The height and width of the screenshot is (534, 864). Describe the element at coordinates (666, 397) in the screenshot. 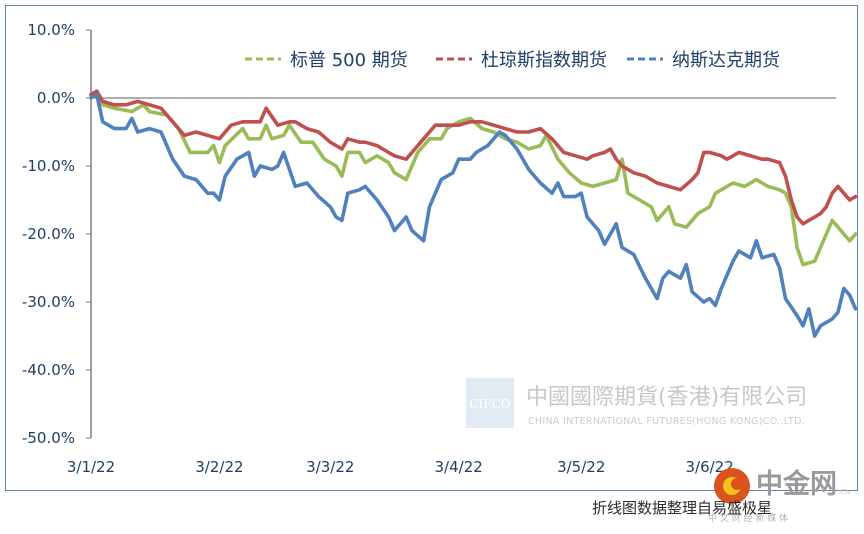

I see `watermark-company-cn: 中國國際期貨(香港)有限公司` at that location.